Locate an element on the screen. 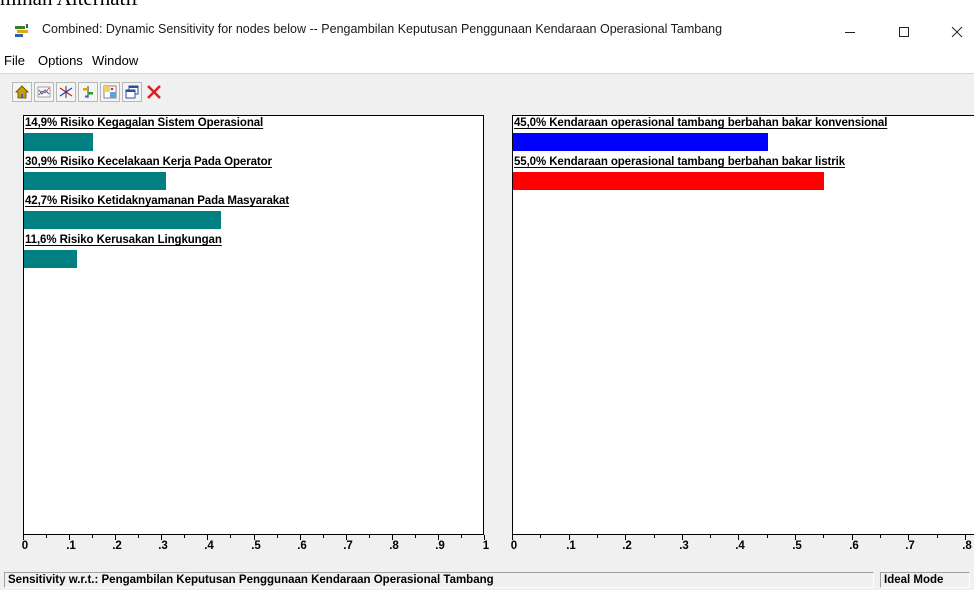 This screenshot has width=974, height=590. two-dim-icon is located at coordinates (110, 92).